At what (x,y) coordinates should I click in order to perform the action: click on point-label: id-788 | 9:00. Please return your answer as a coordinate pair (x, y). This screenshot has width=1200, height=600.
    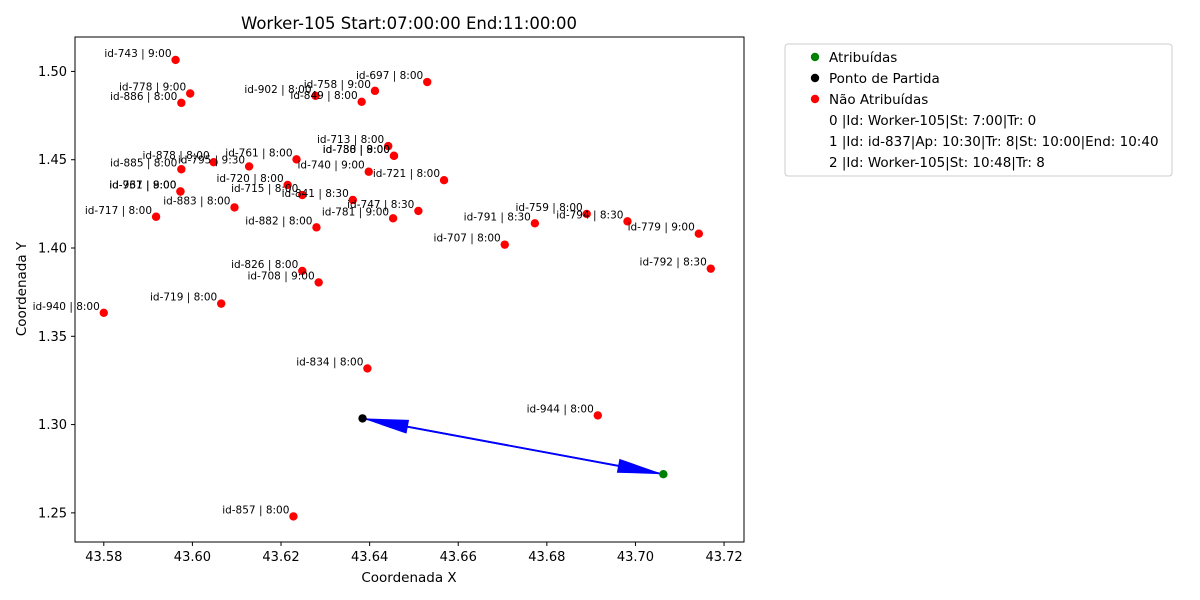
    Looking at the image, I should click on (356, 150).